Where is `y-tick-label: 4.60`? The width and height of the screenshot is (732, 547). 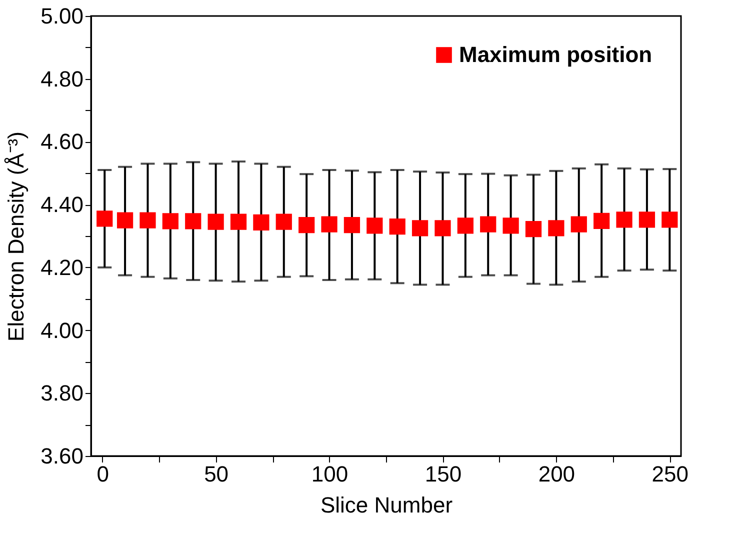 y-tick-label: 4.60 is located at coordinates (62, 141).